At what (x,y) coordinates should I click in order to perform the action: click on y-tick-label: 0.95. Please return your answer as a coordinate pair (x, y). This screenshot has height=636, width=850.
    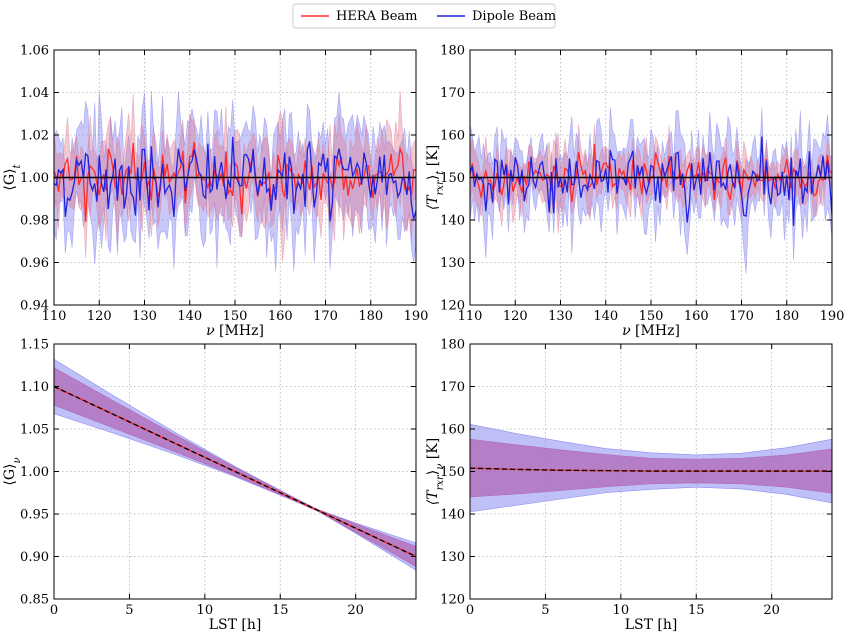
    Looking at the image, I should click on (34, 515).